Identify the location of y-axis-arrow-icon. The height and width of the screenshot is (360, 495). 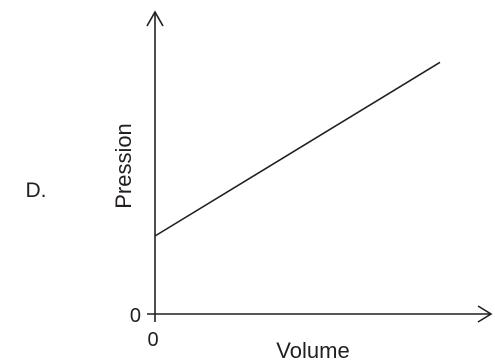
(155, 18).